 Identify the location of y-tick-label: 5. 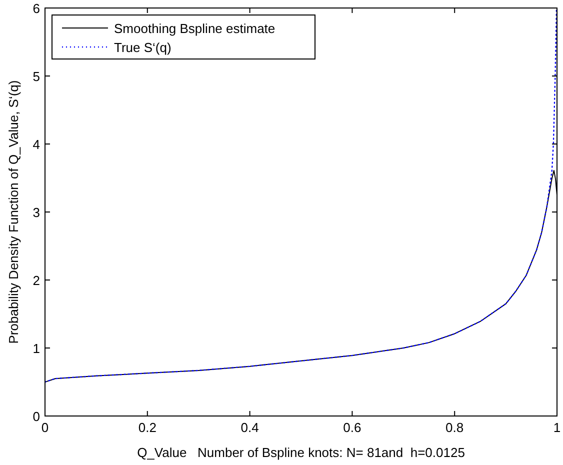
(36, 76).